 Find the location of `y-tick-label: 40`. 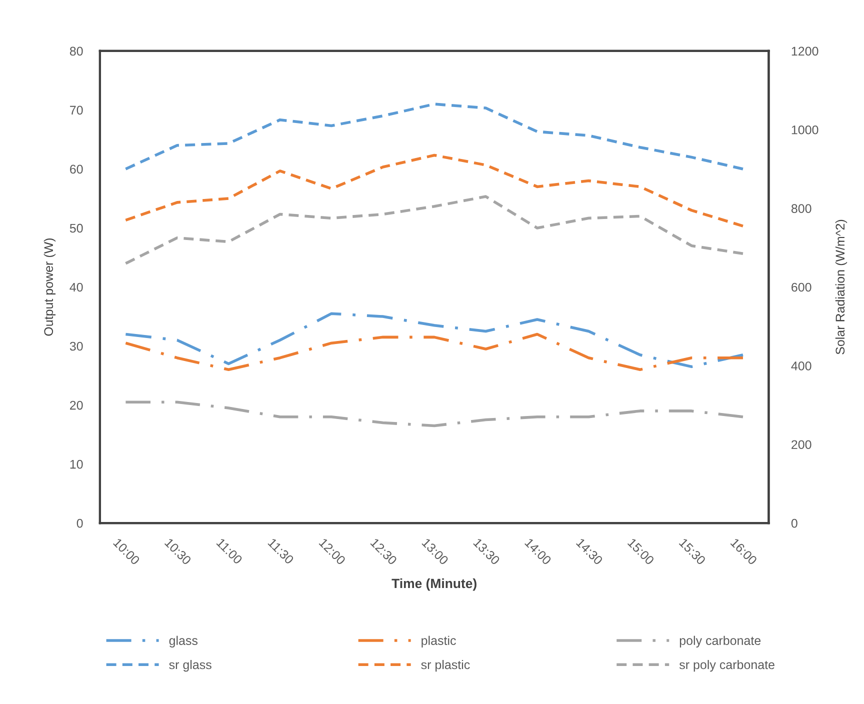

y-tick-label: 40 is located at coordinates (76, 287).